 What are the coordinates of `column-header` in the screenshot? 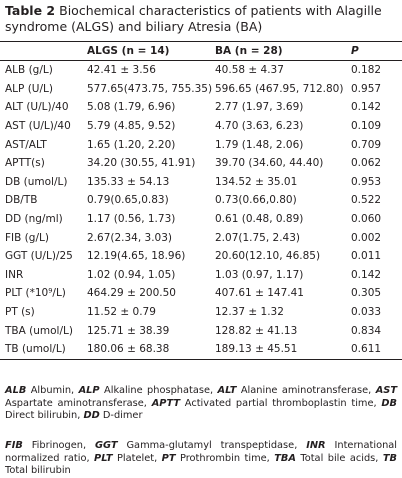 It's located at (43, 51).